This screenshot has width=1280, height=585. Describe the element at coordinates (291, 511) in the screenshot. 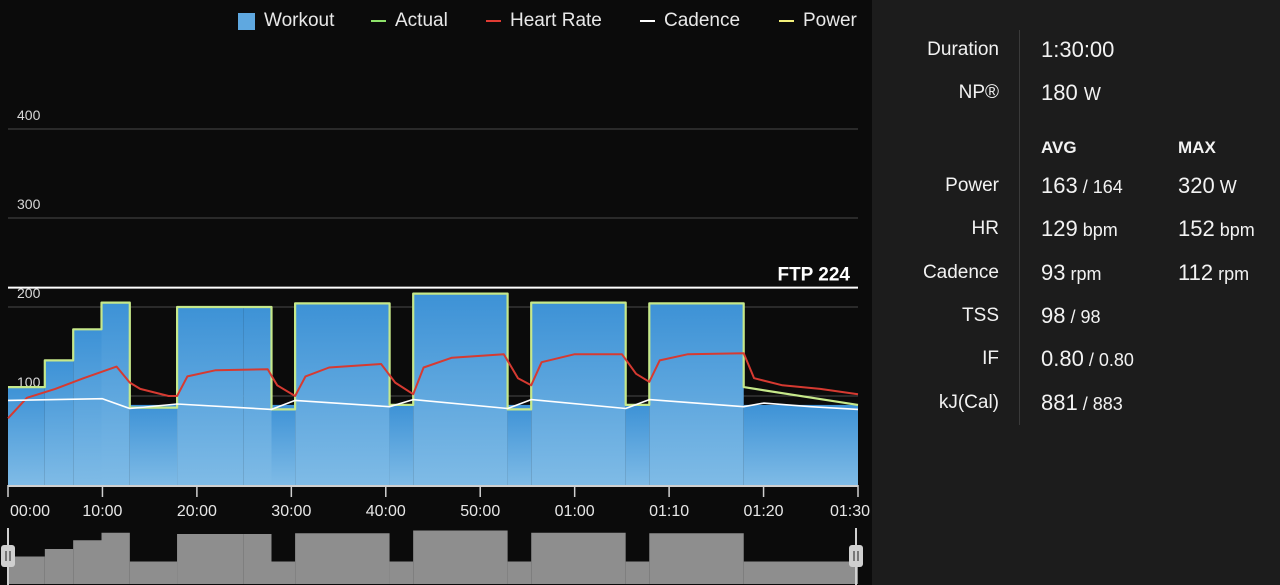

I see `x-tick-label: 30:00` at that location.